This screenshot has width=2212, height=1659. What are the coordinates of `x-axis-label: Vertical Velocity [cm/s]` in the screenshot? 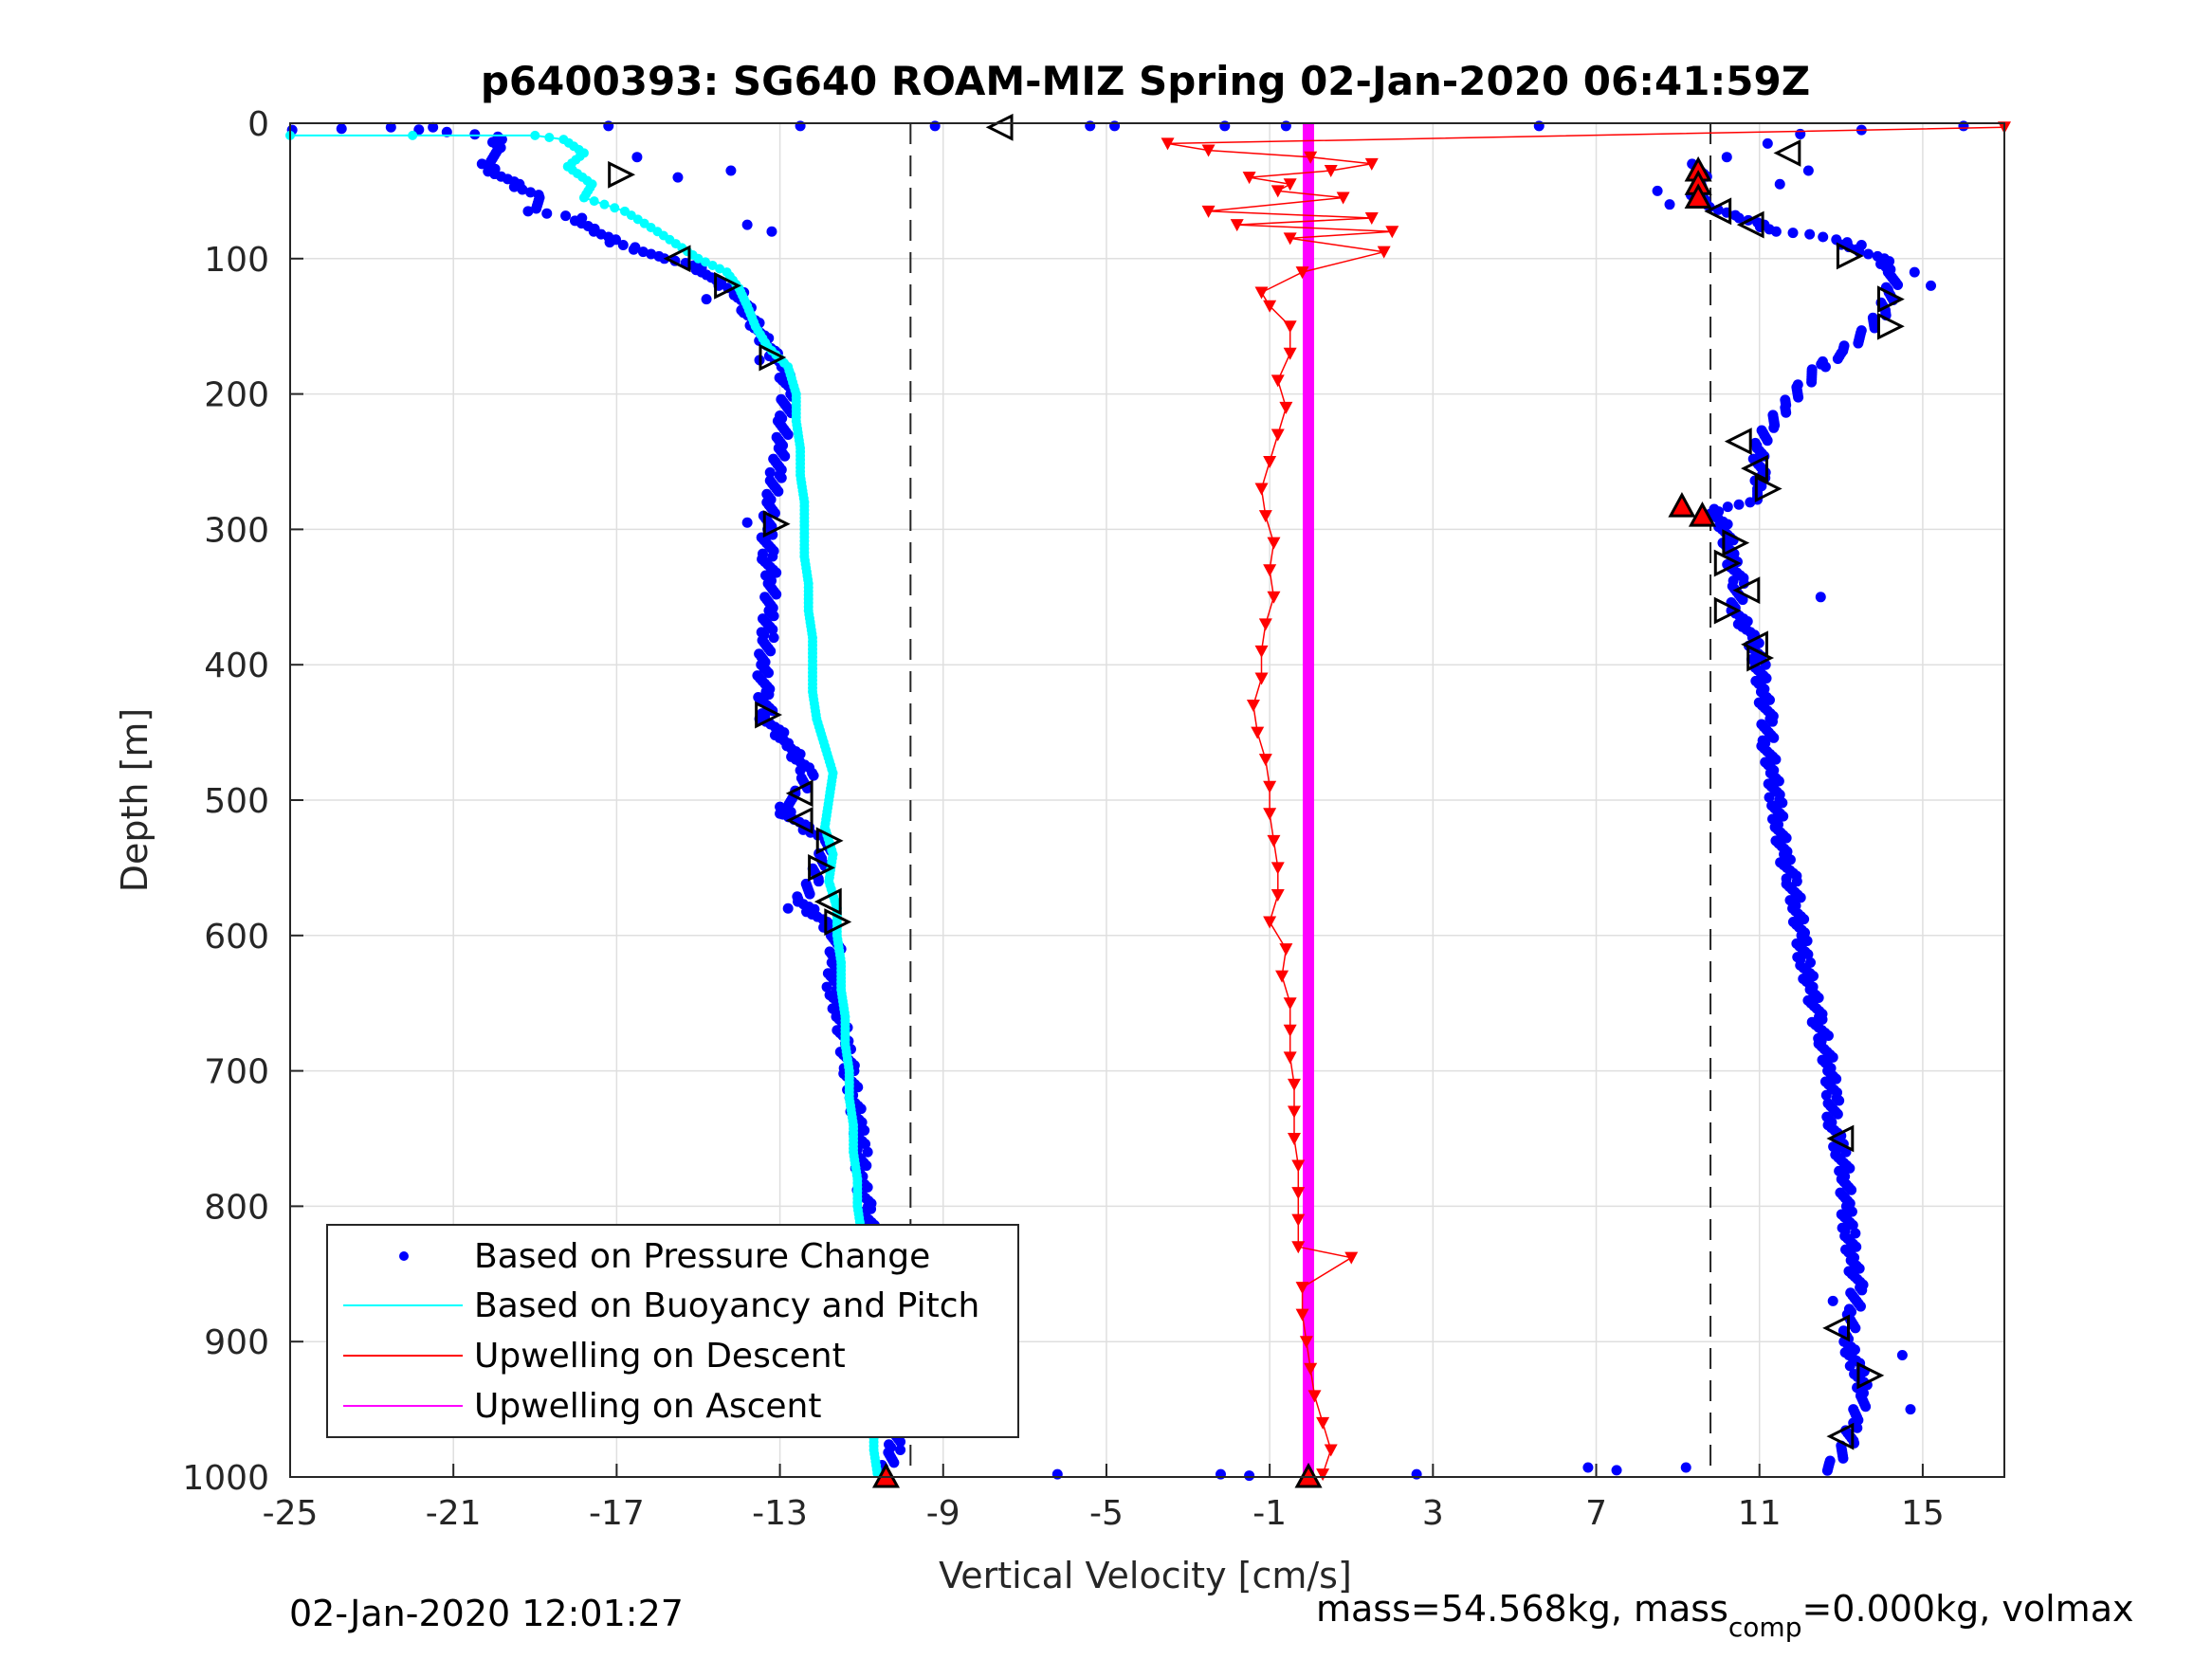 It's located at (1145, 1575).